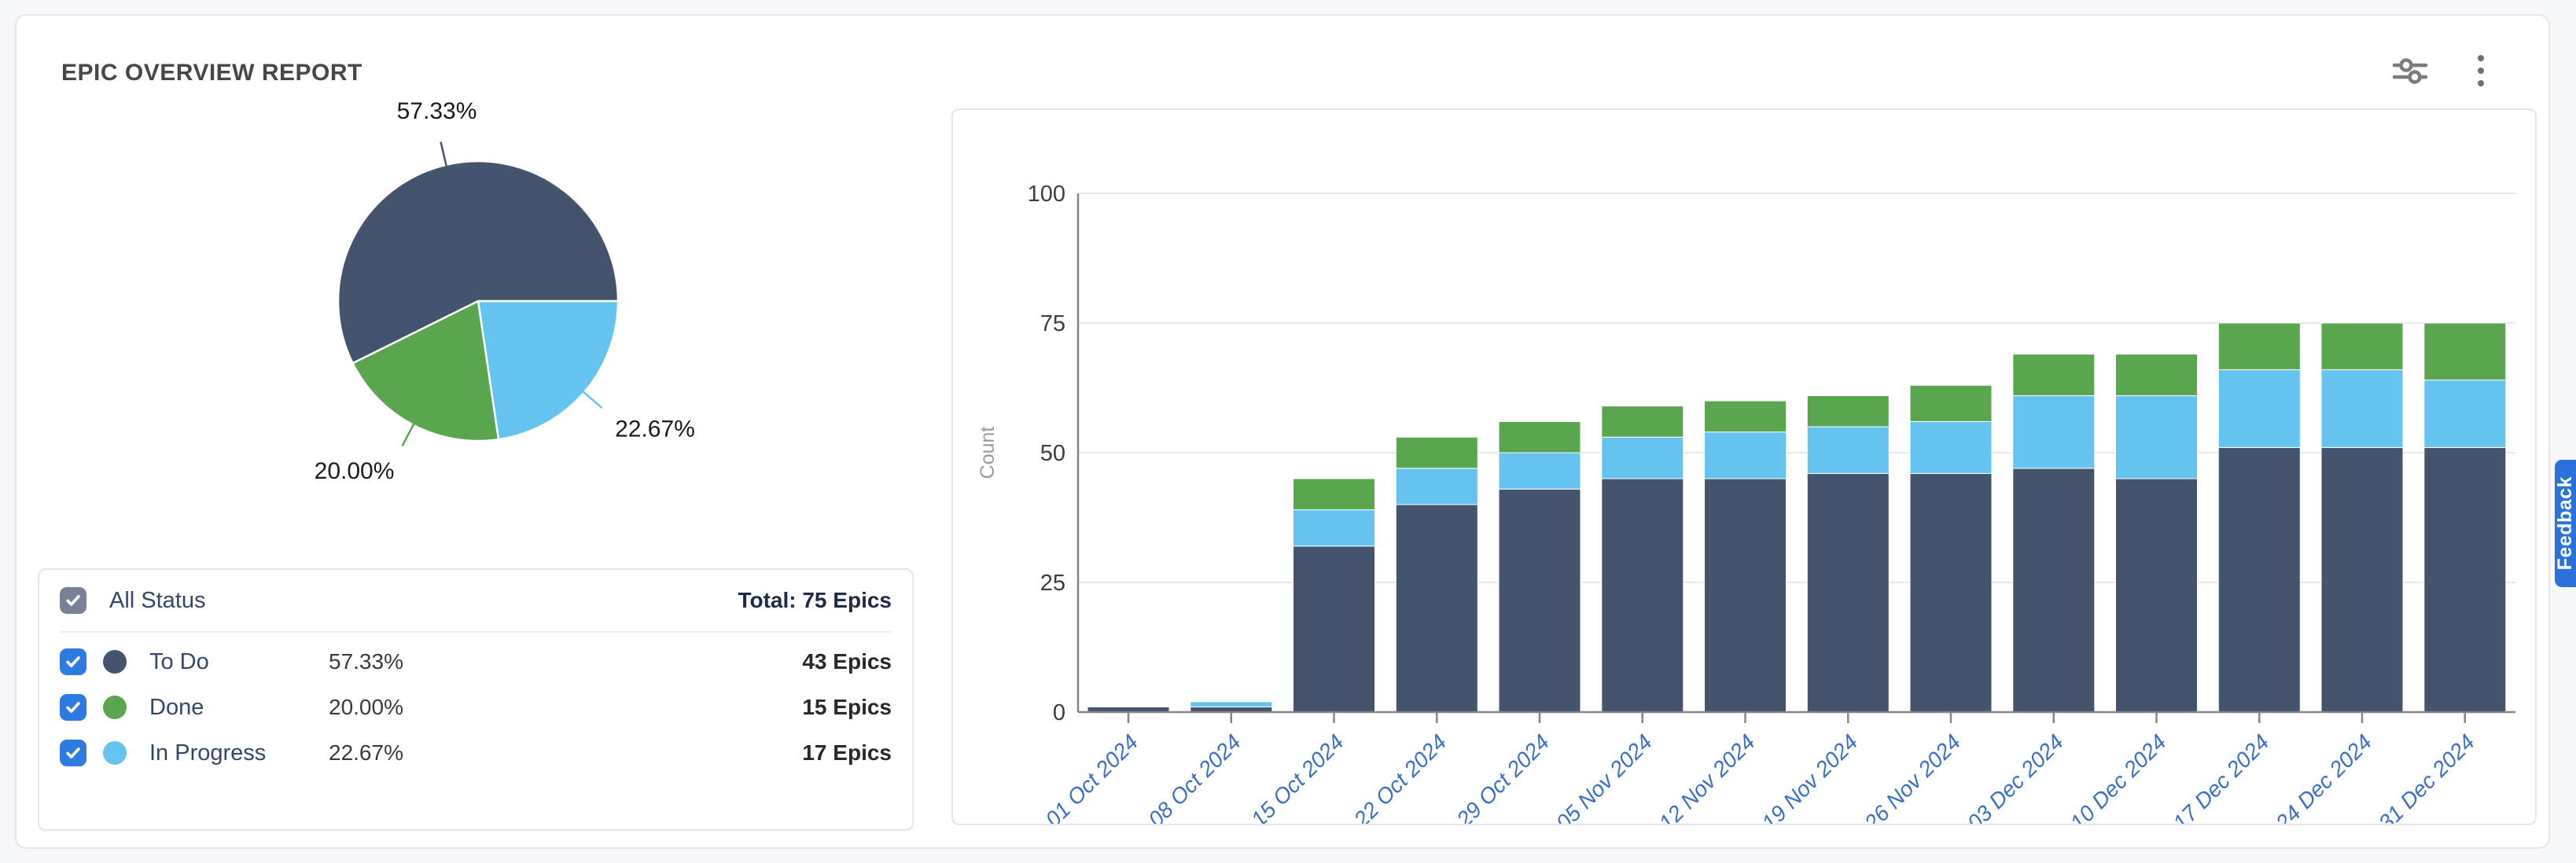 The width and height of the screenshot is (2576, 863). What do you see at coordinates (1052, 454) in the screenshot?
I see `y-tick-label-50: 50` at bounding box center [1052, 454].